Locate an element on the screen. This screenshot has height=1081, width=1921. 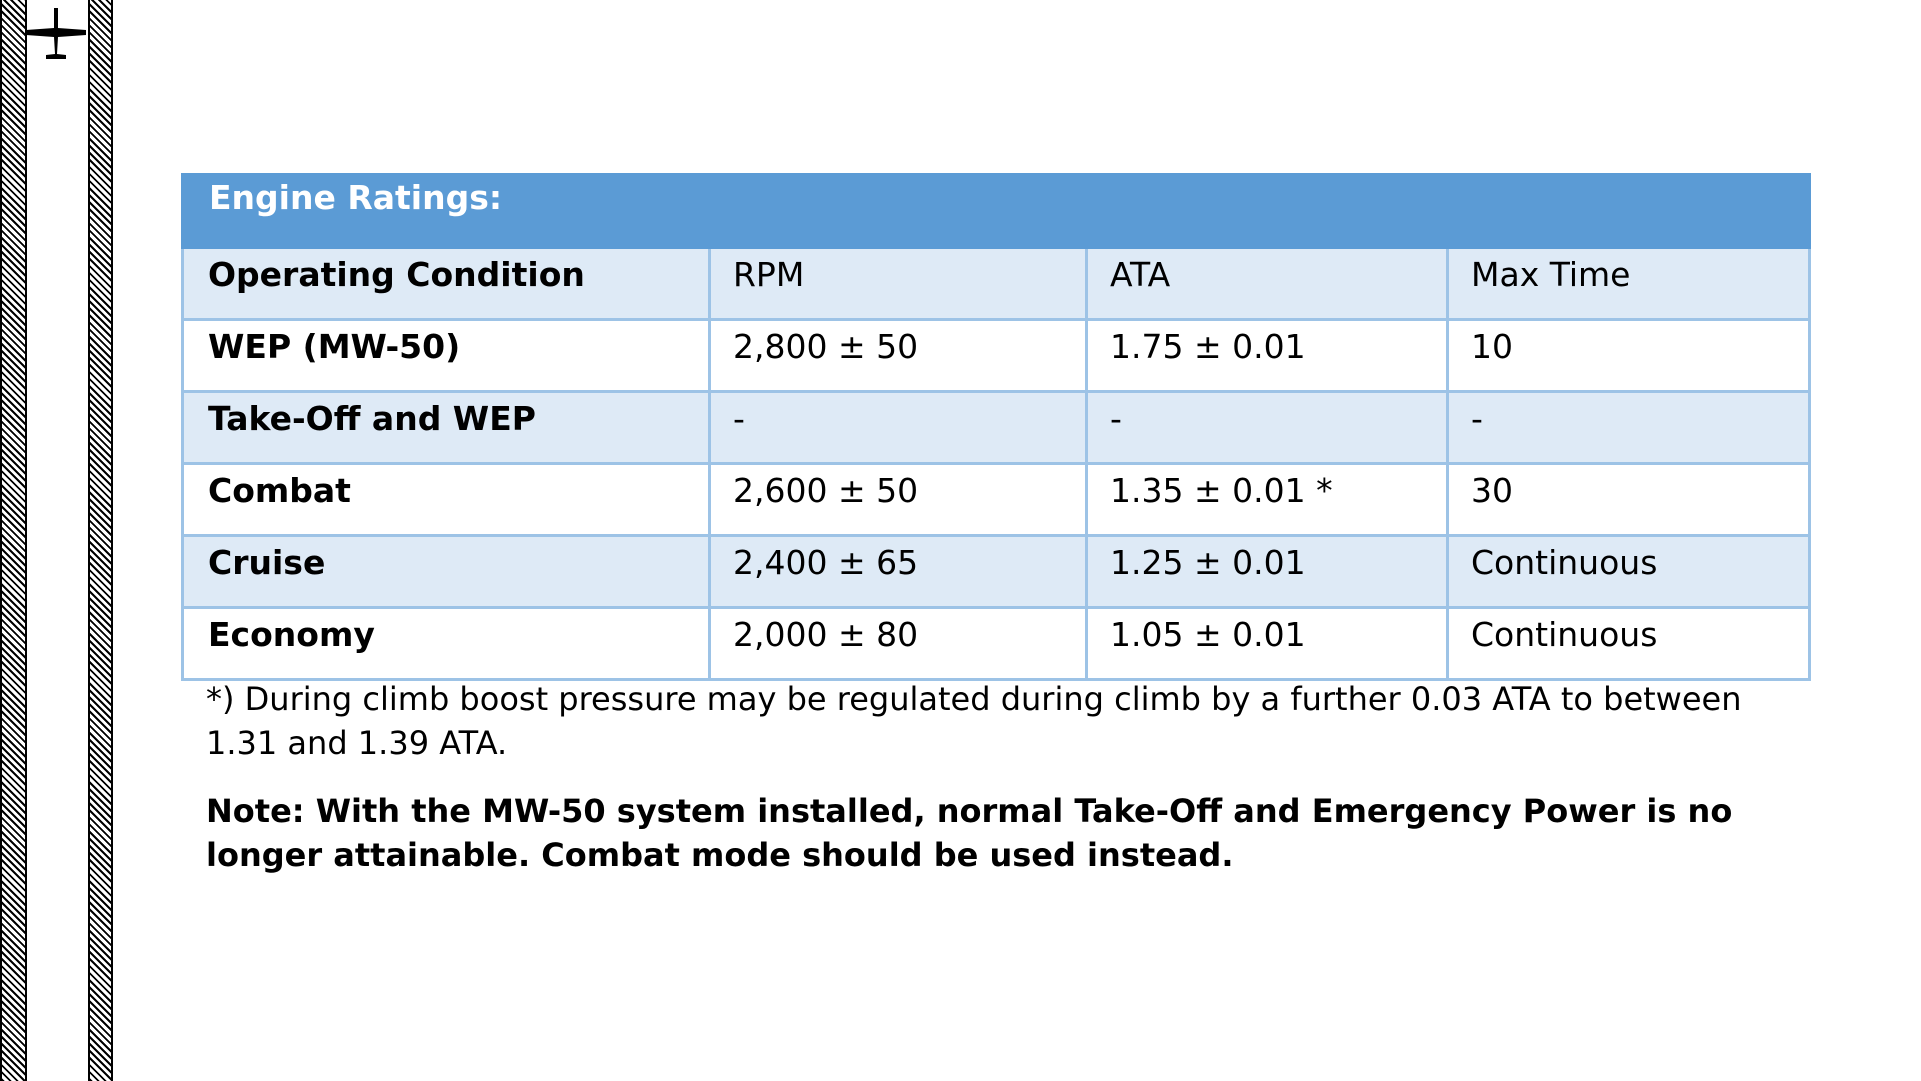
condition-cell: WEP (MW-50) is located at coordinates (446, 355).